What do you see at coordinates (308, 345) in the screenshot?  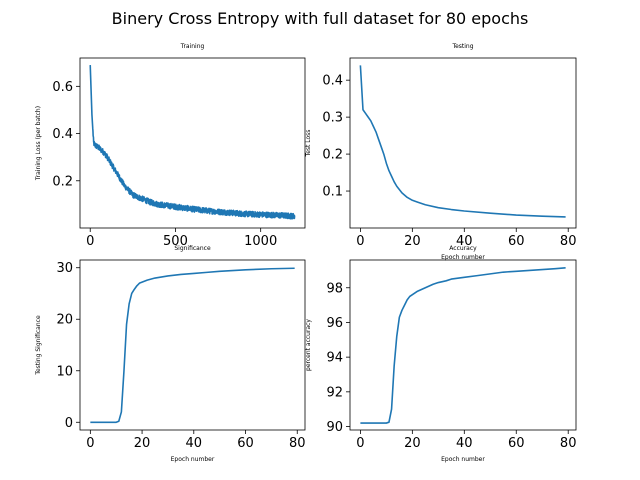 I see `y-axis-label: percent accuracy` at bounding box center [308, 345].